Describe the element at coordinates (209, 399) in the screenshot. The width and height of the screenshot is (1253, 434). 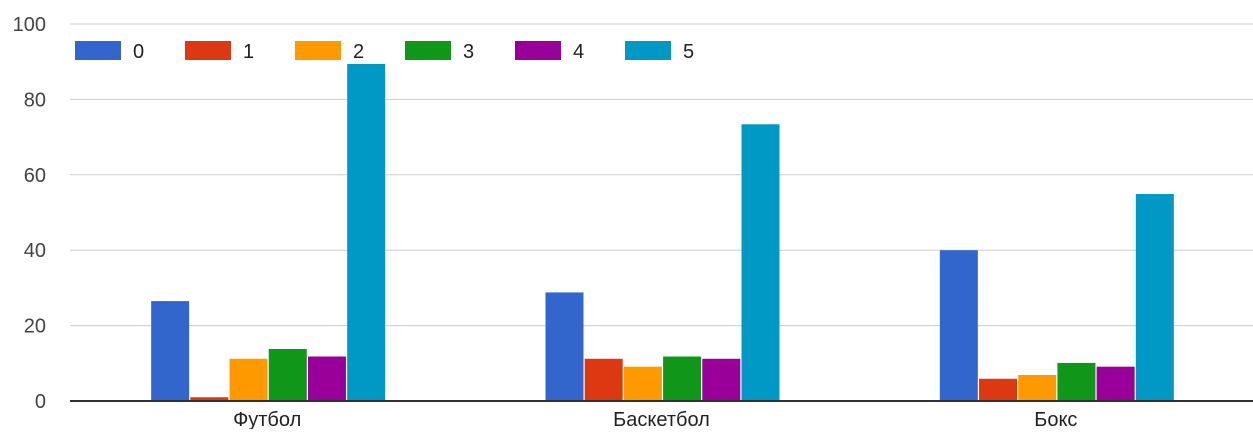
I see `bar-Футбол-series-1` at that location.